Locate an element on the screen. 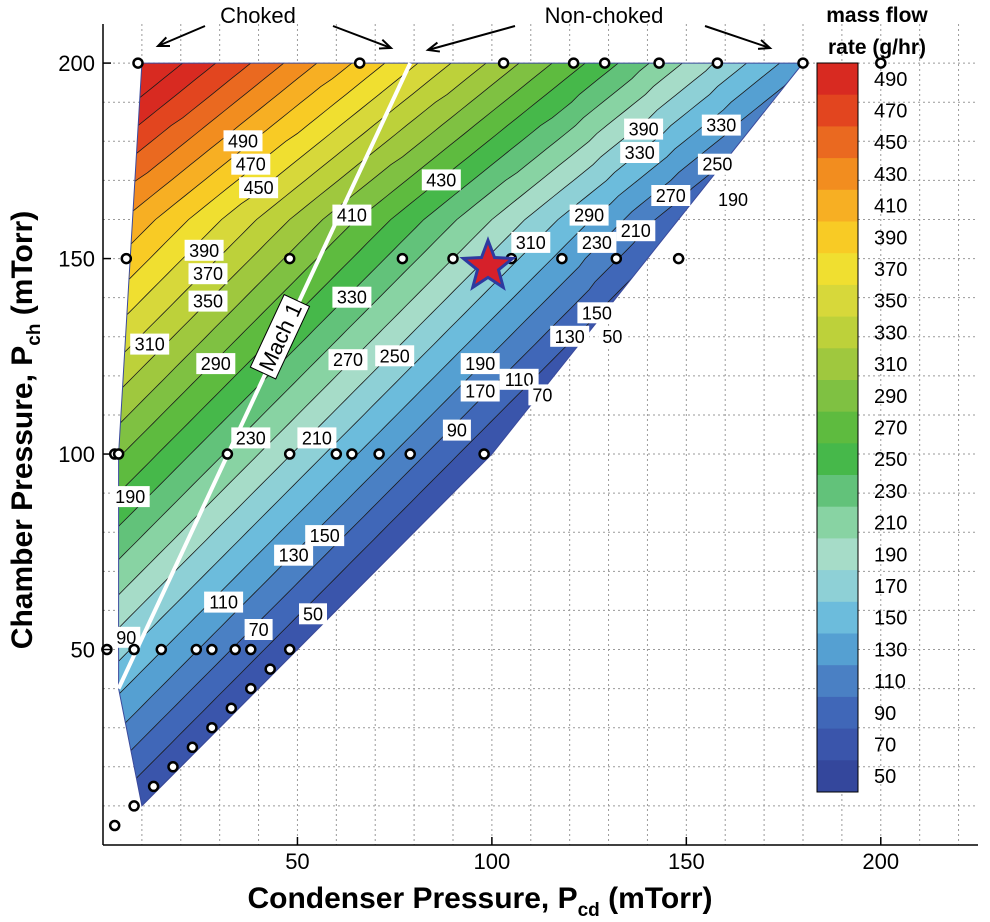  contour-label: 210 is located at coordinates (317, 438).